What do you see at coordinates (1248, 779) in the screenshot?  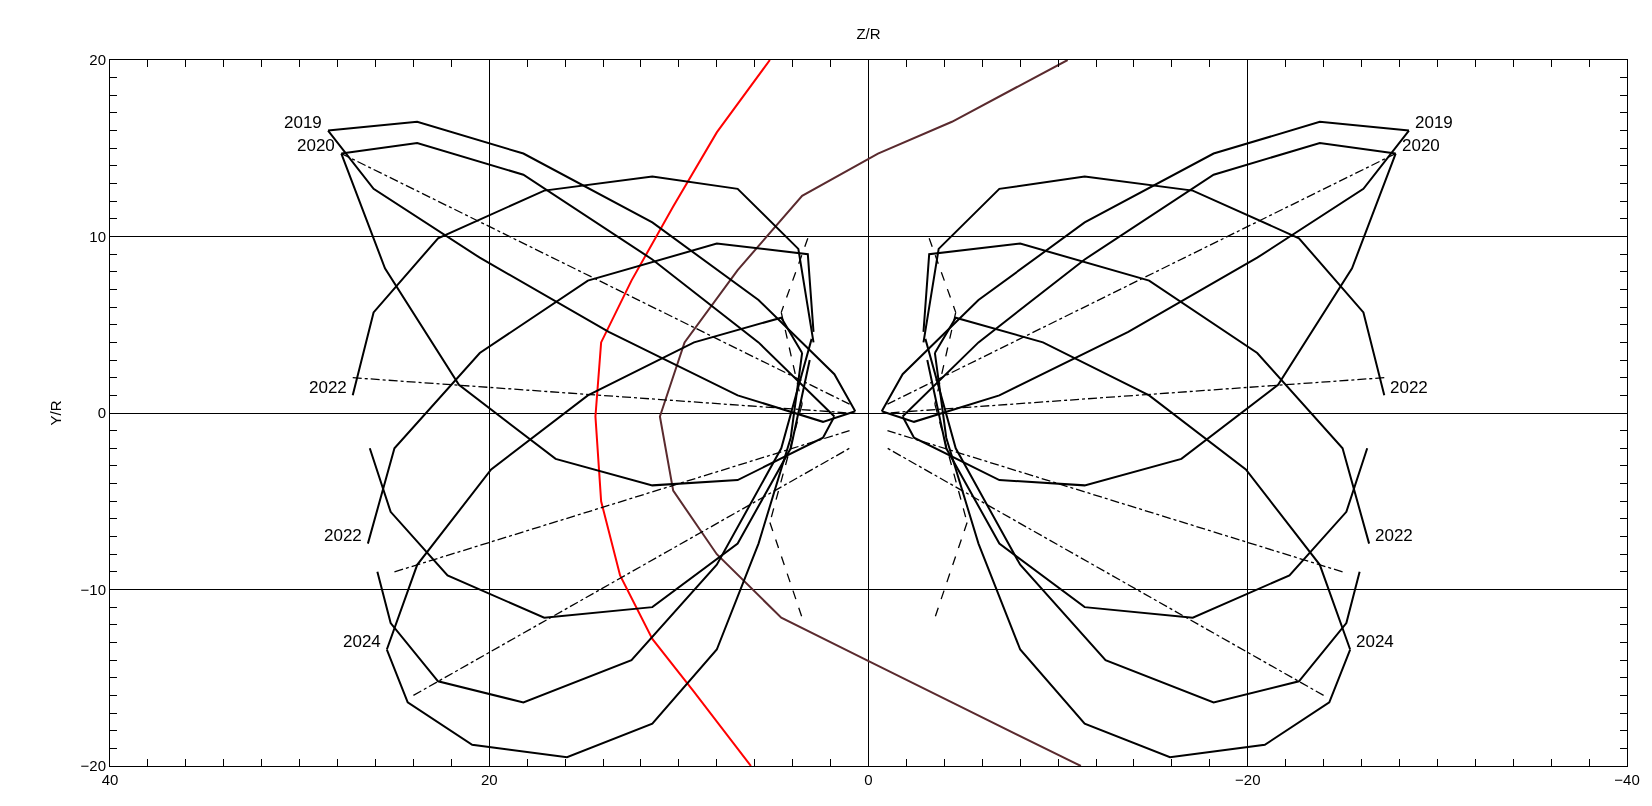 I see `x-tick-label: −20` at bounding box center [1248, 779].